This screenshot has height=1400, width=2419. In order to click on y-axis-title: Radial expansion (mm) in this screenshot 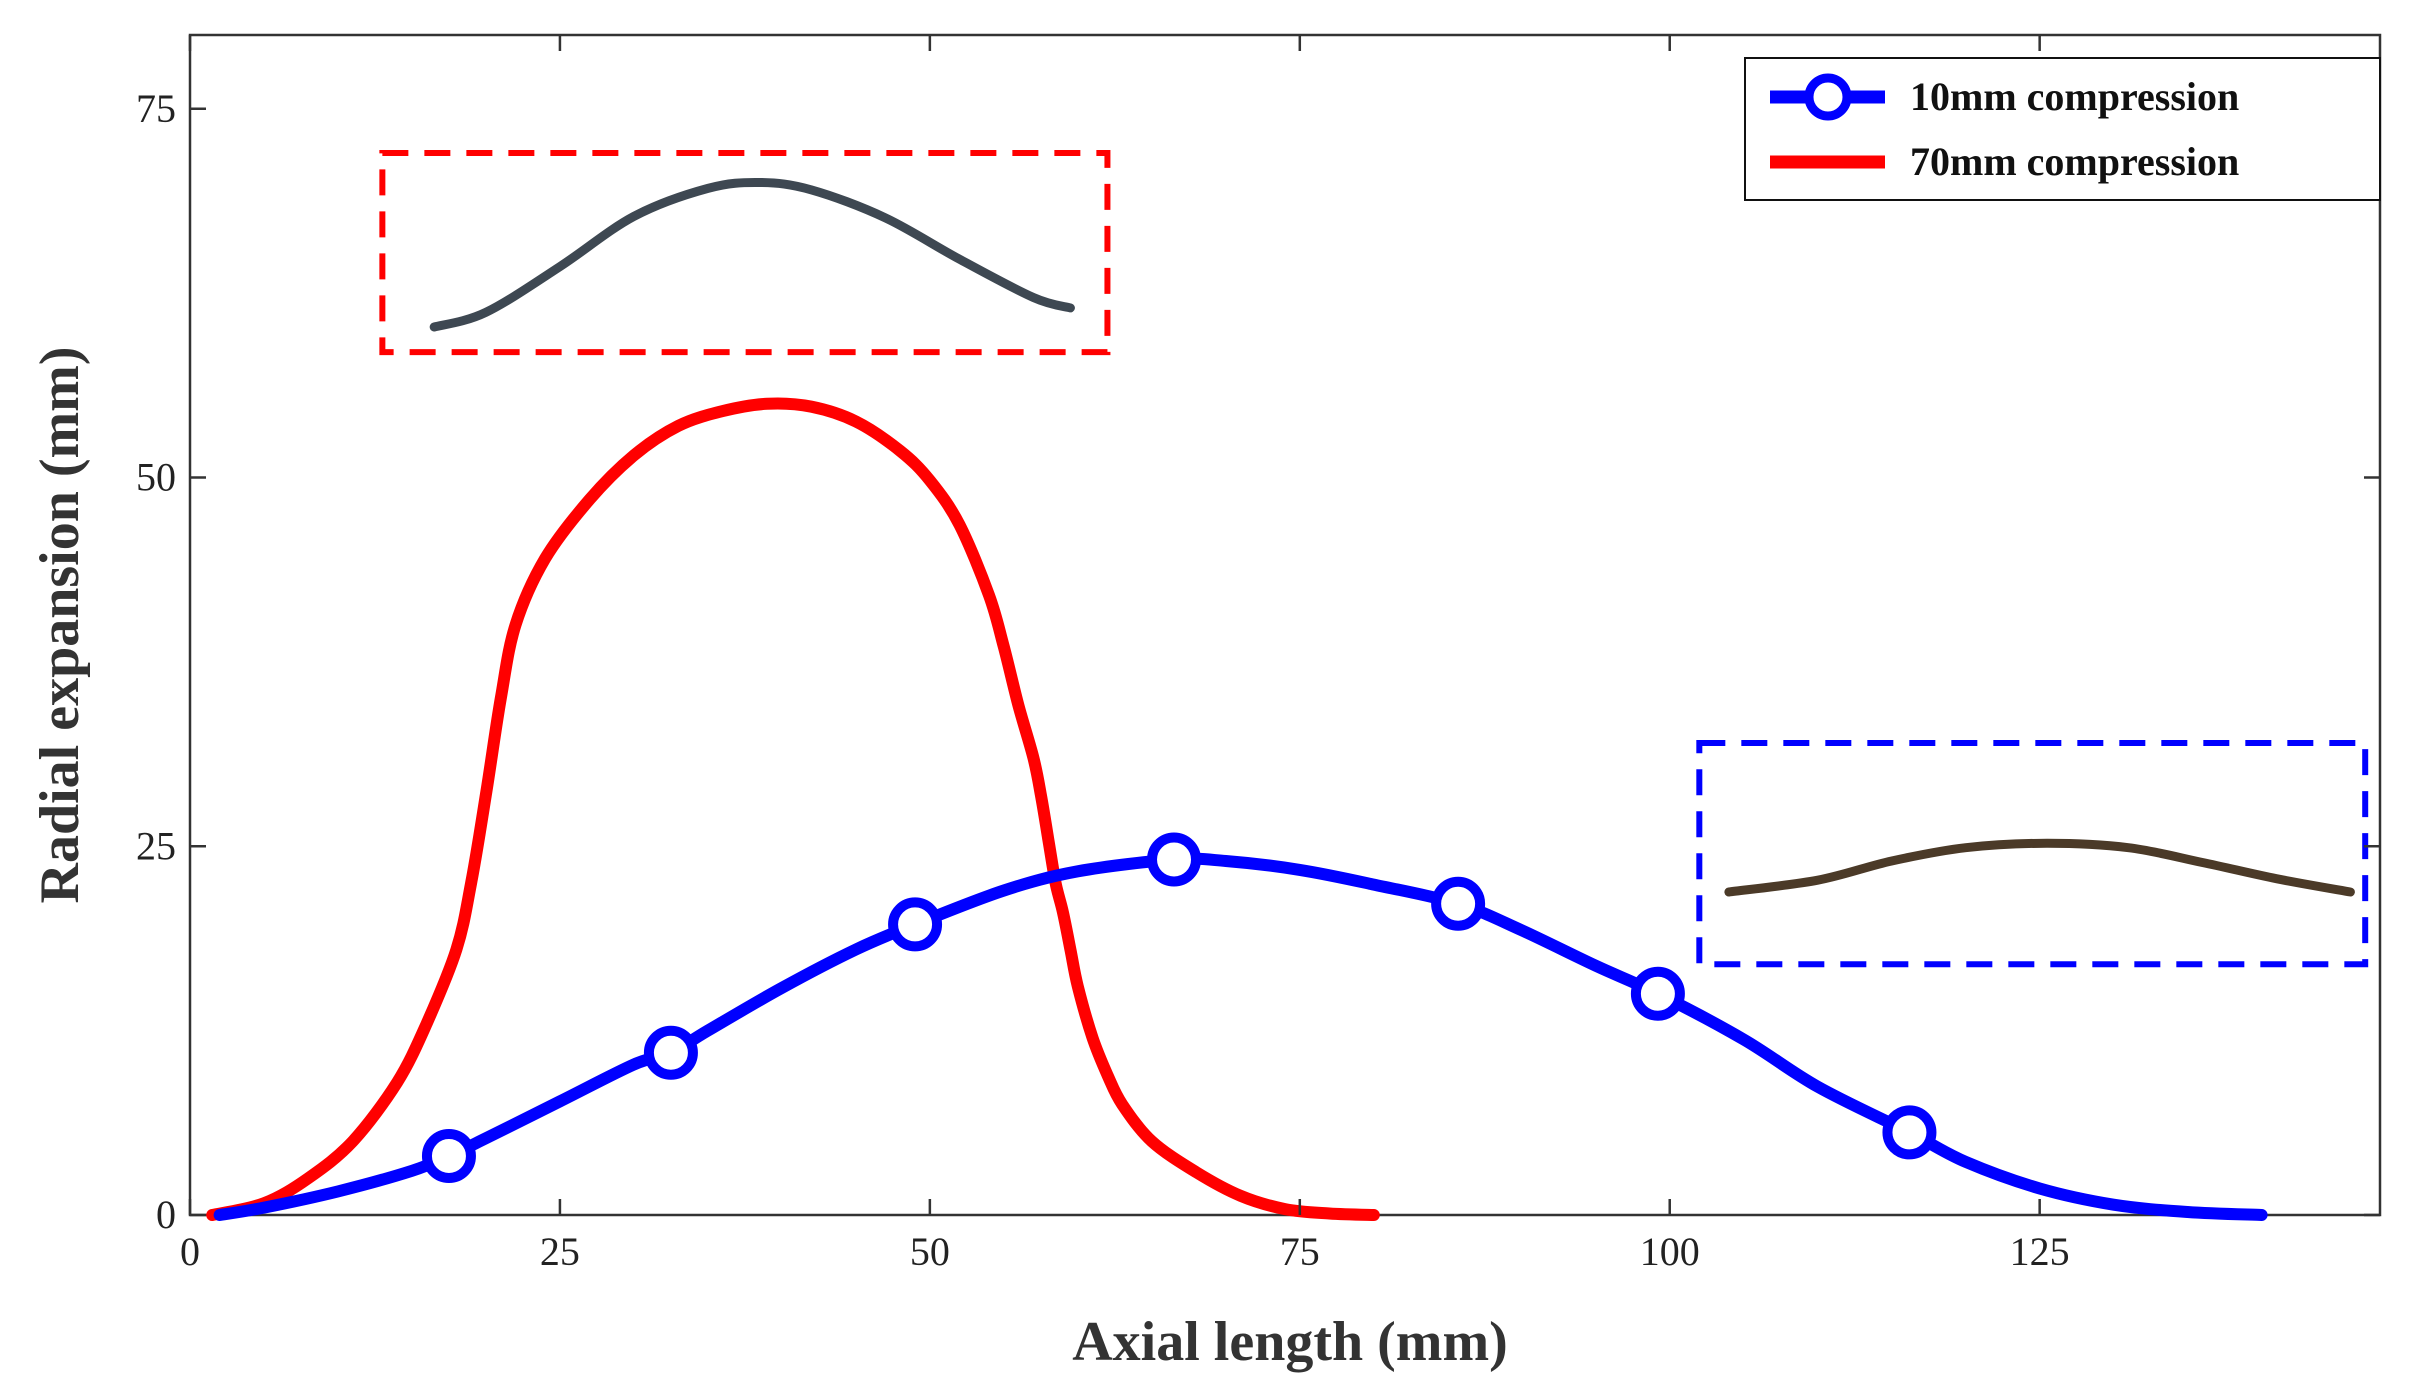, I will do `click(60, 625)`.